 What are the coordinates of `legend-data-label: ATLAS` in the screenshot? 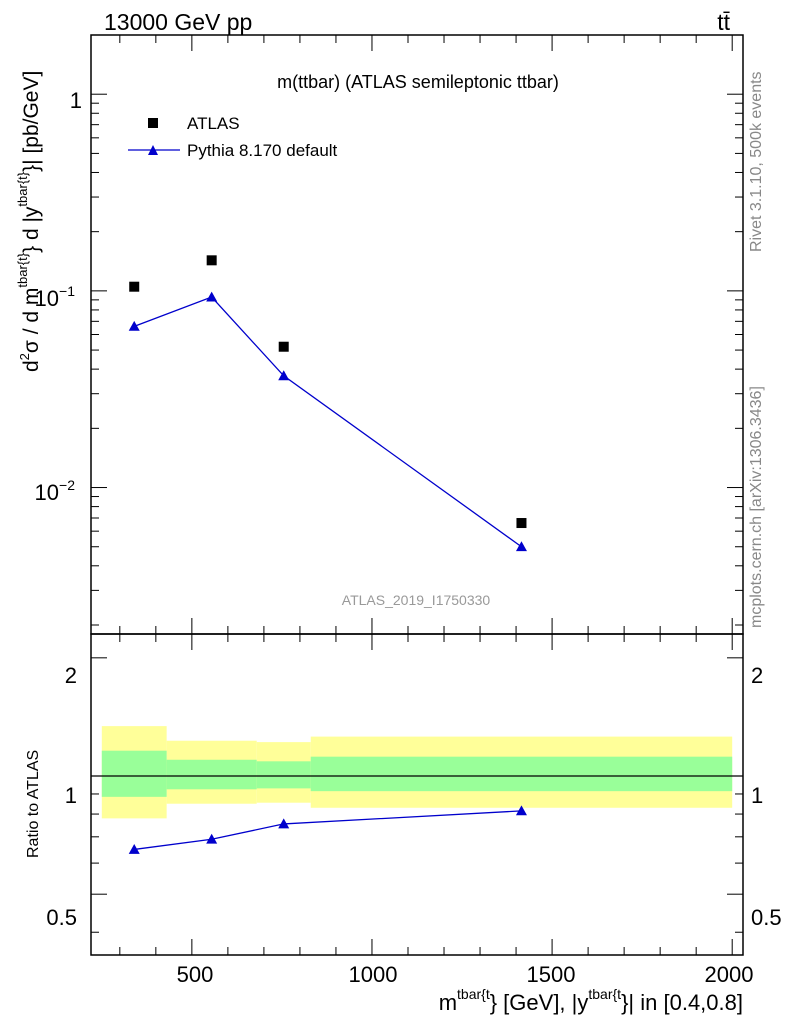 It's located at (213, 123).